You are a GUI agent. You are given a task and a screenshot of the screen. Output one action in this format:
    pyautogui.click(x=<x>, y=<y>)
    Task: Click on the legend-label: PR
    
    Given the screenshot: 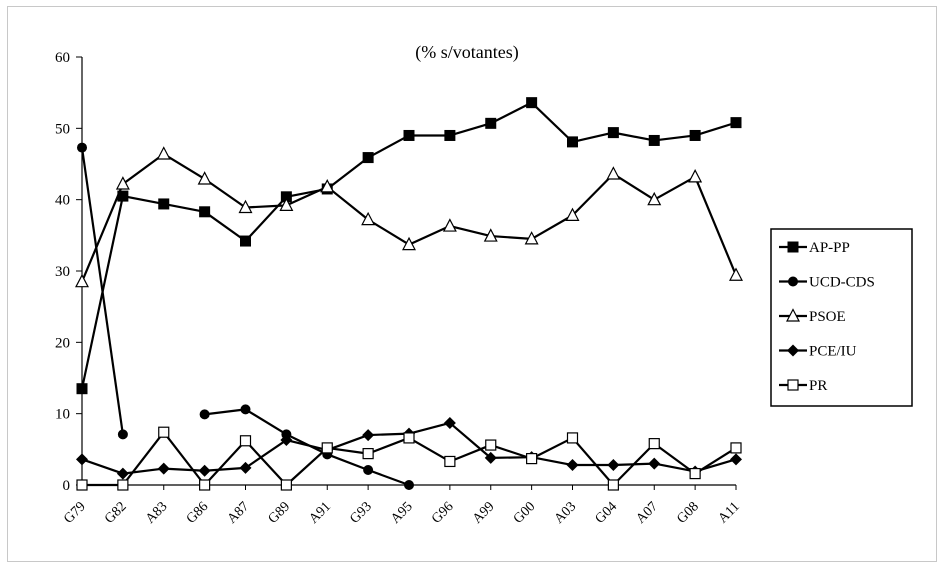 What is the action you would take?
    pyautogui.click(x=818, y=386)
    